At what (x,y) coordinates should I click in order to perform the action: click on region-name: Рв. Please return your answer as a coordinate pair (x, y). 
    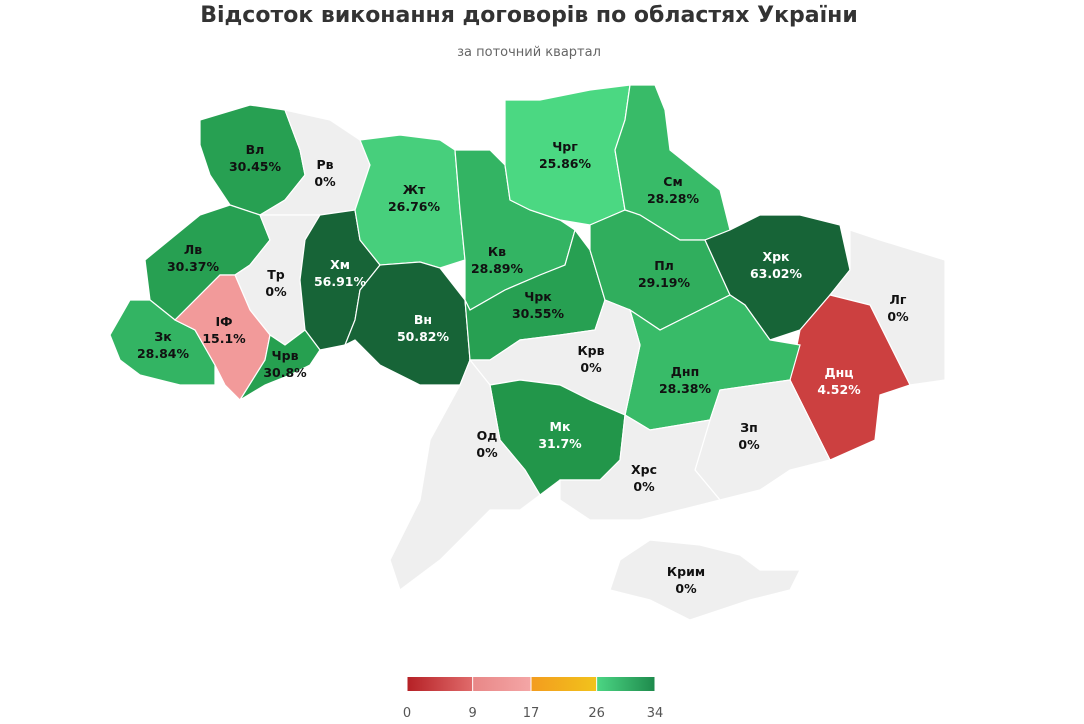
    Looking at the image, I should click on (324, 164).